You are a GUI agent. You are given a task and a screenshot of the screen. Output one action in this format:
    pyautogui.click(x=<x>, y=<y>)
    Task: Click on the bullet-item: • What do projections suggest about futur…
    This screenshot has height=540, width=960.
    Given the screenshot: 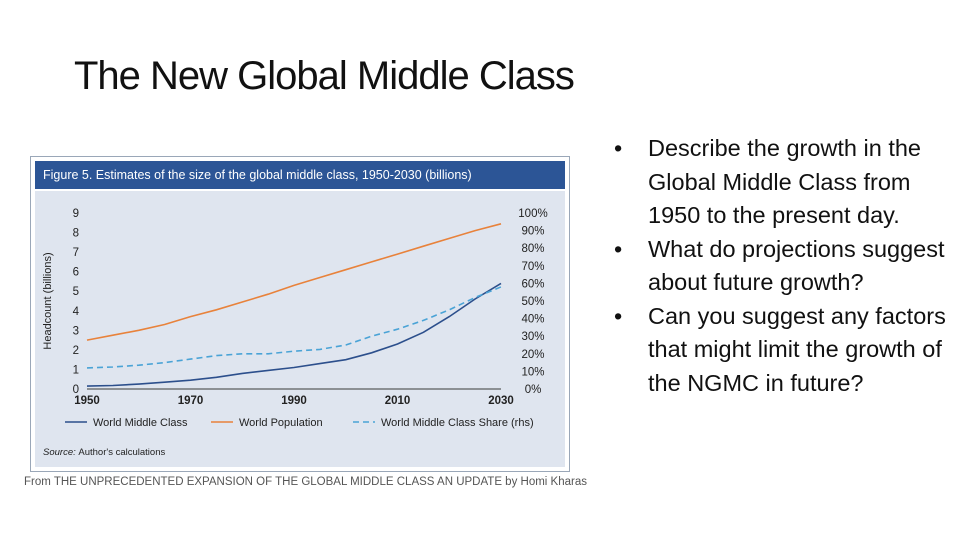 What is the action you would take?
    pyautogui.click(x=782, y=266)
    